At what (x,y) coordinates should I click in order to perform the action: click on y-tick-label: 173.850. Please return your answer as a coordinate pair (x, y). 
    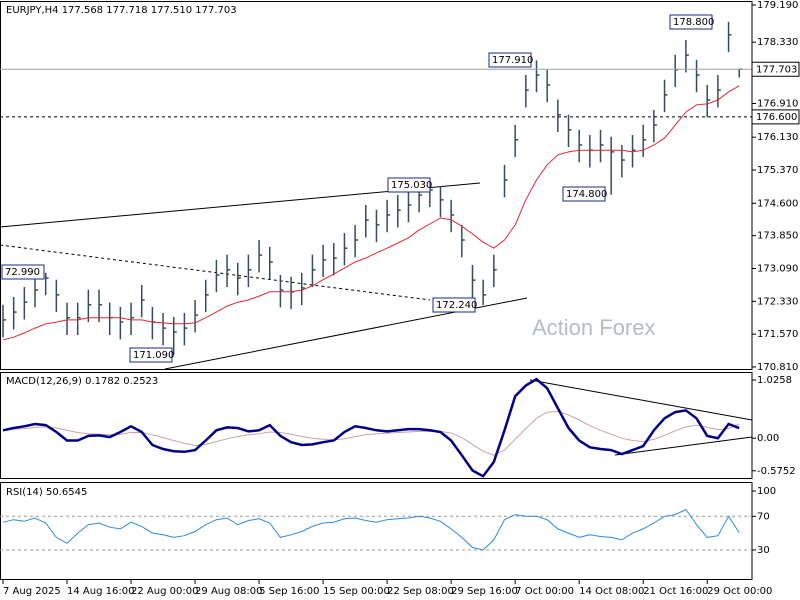
    Looking at the image, I should click on (777, 236).